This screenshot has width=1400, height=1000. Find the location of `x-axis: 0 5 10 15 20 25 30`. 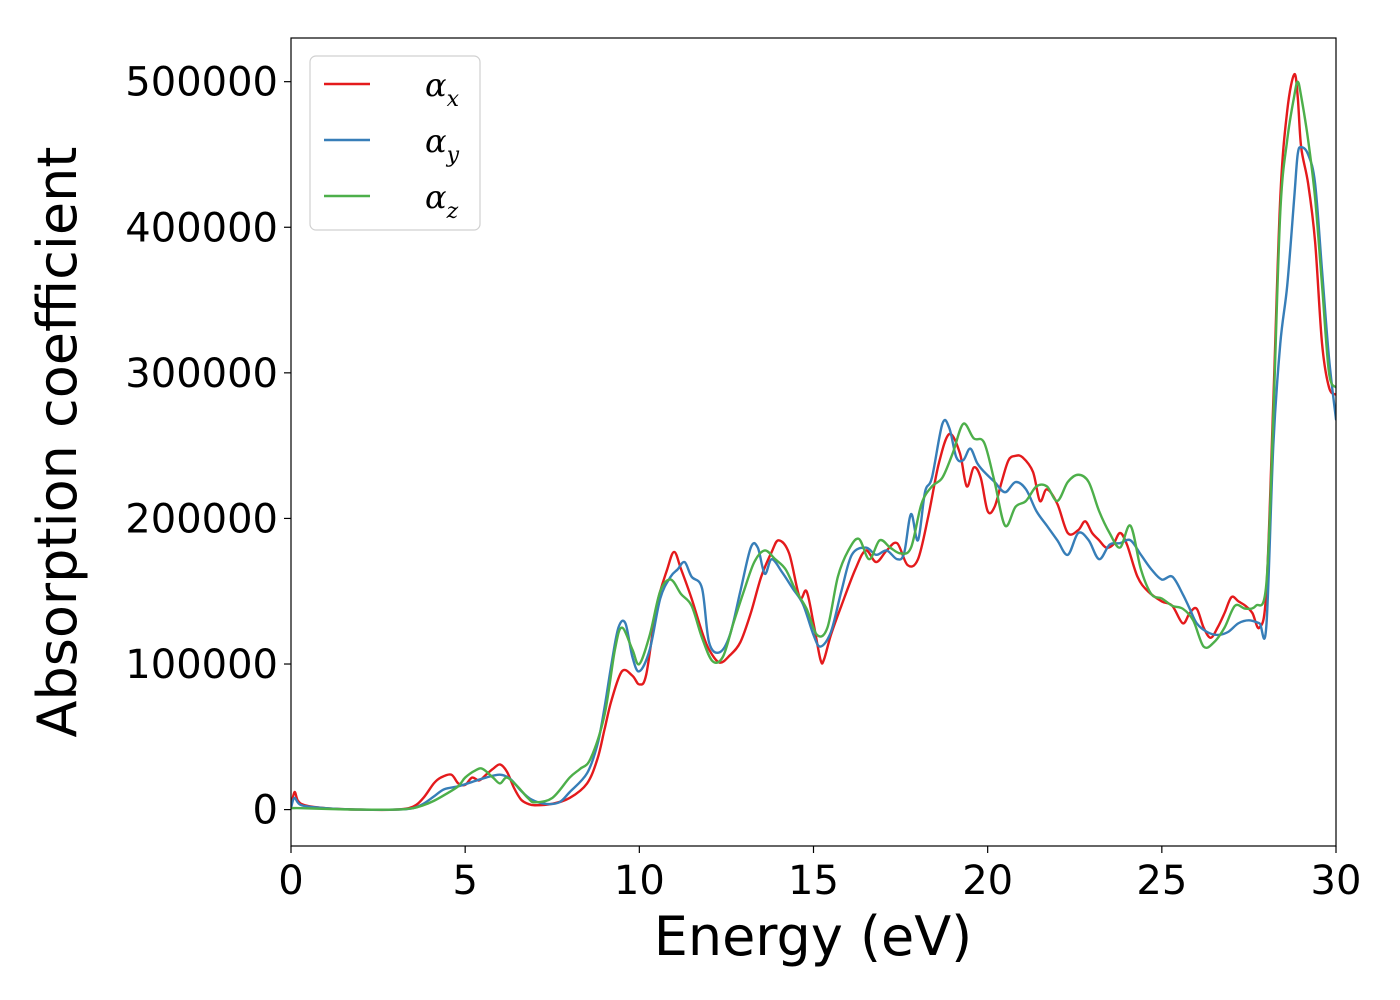

x-axis: 0 5 10 15 20 25 30 is located at coordinates (819, 875).